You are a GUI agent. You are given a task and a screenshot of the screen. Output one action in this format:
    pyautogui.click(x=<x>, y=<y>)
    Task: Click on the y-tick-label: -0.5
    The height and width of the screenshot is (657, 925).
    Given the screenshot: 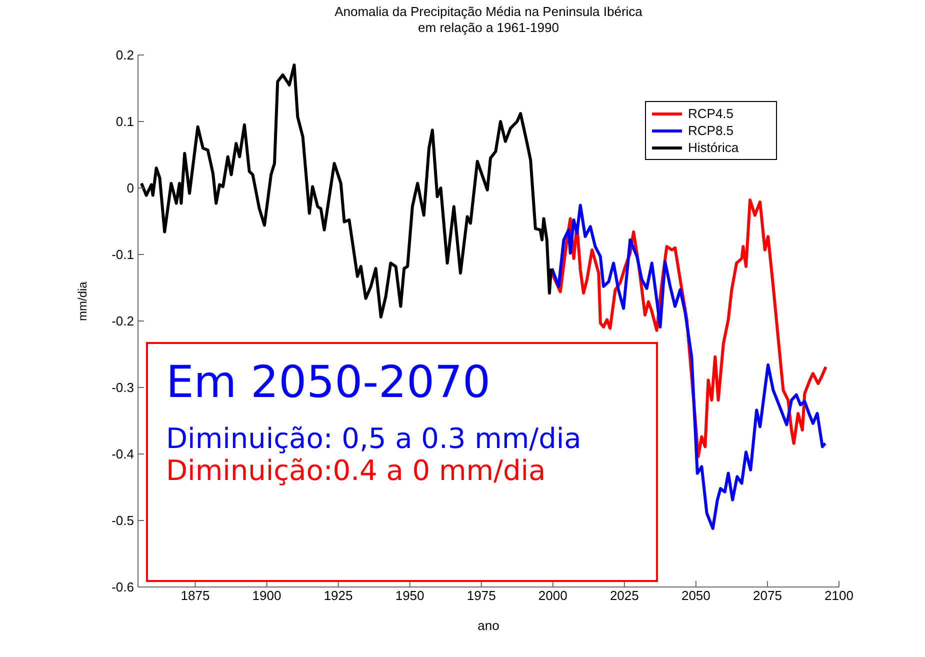 What is the action you would take?
    pyautogui.click(x=123, y=520)
    